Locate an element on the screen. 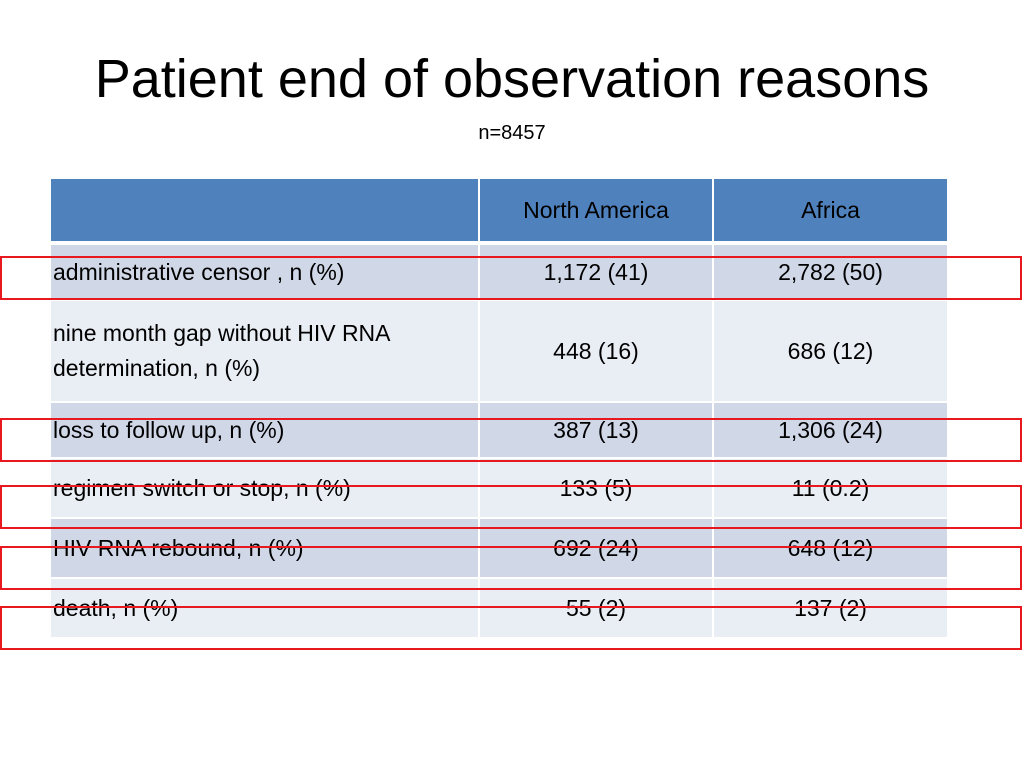 This screenshot has width=1024, height=768. highlight-box-loss-to-follow-up is located at coordinates (511, 440).